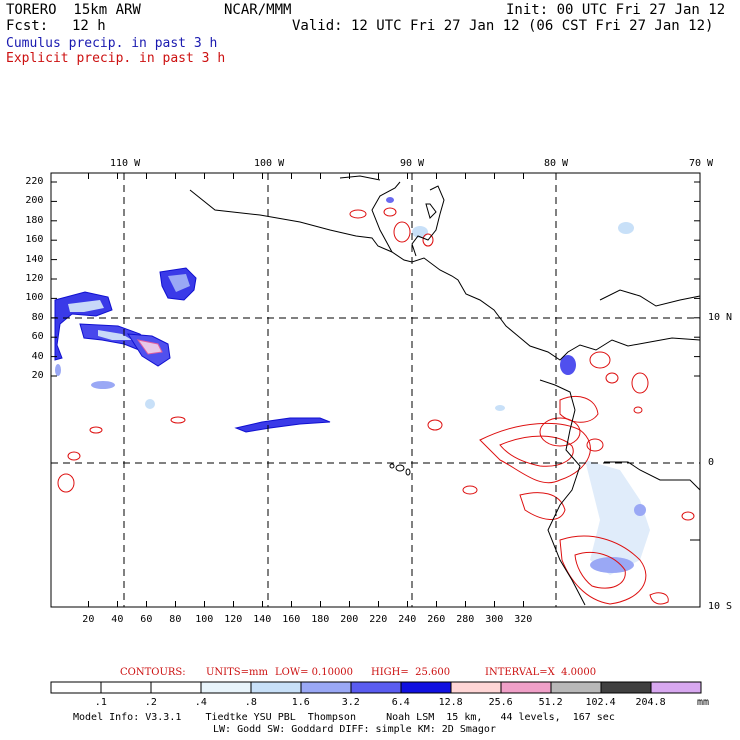  I want to click on x-tick-label: 300, so click(494, 619).